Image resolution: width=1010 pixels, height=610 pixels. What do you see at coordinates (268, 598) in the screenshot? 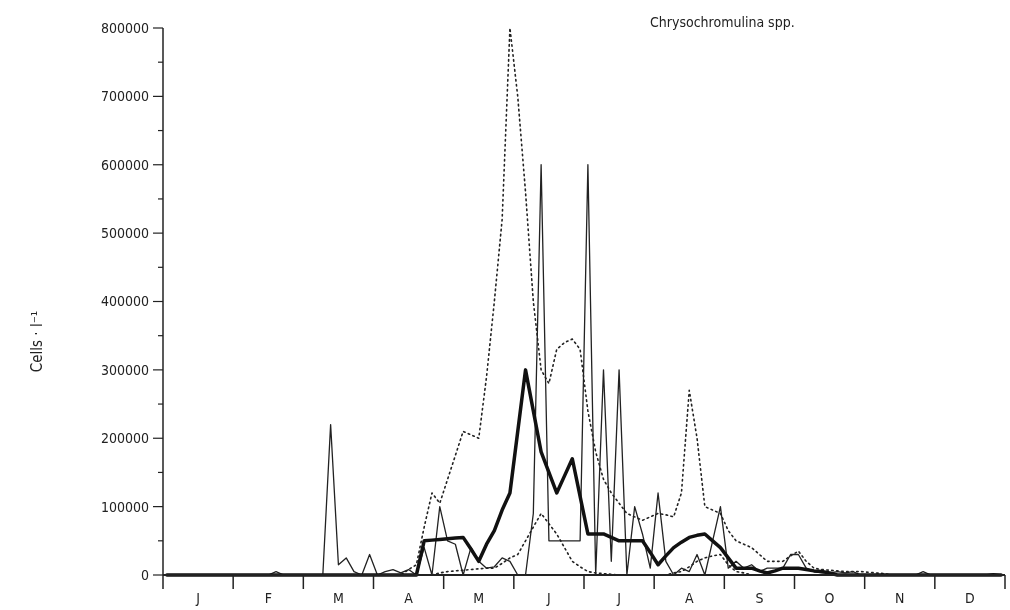
I see `x-tick-label: F` at bounding box center [268, 598].